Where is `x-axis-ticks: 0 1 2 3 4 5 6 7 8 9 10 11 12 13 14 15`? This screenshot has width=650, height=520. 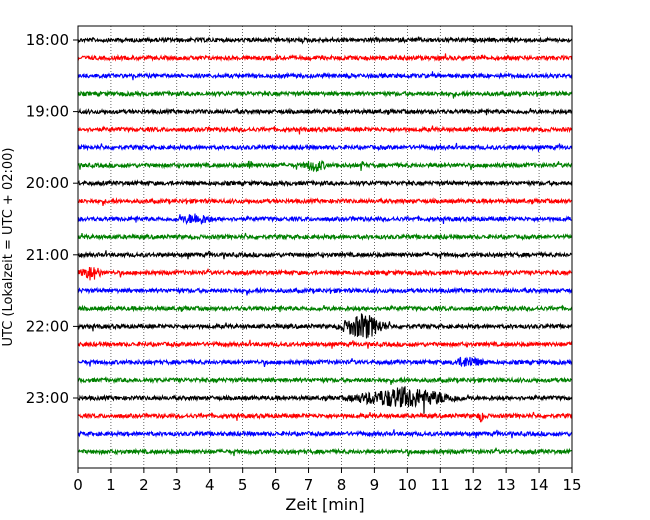
x-axis-ticks: 0 1 2 3 4 5 6 7 8 9 10 11 12 13 14 15 is located at coordinates (327, 481).